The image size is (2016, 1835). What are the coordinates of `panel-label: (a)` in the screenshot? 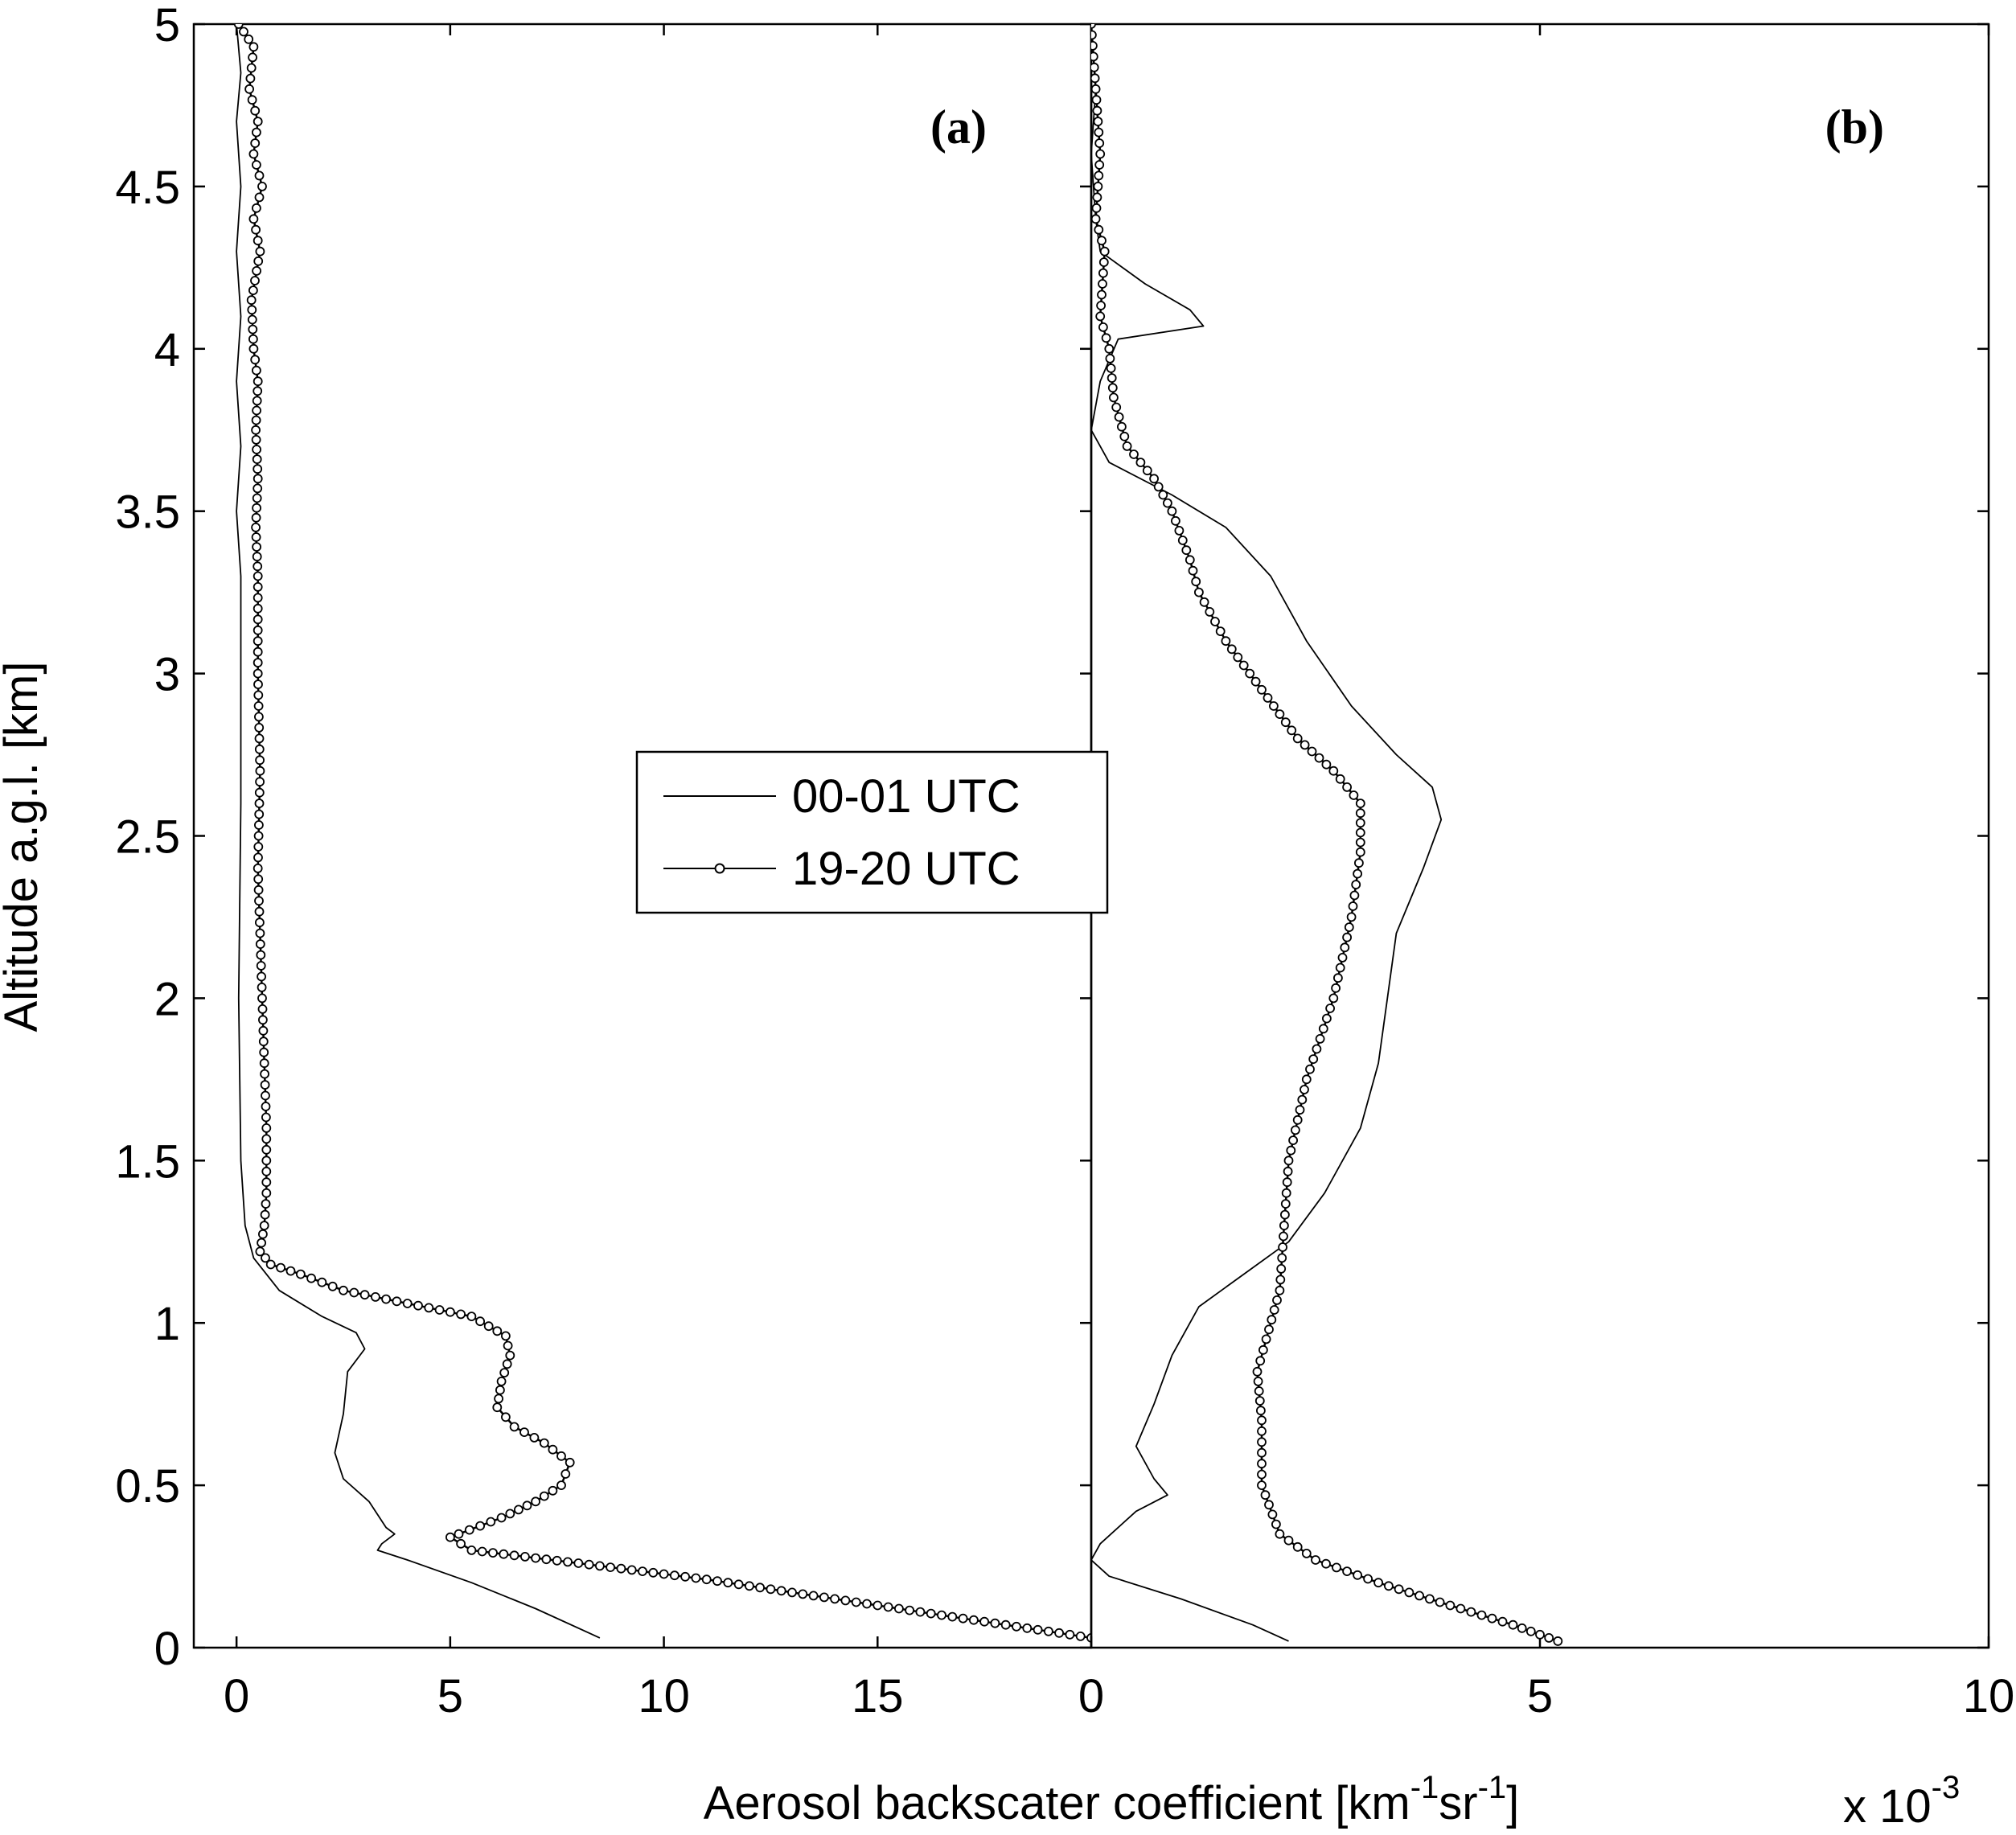 It's located at (958, 127).